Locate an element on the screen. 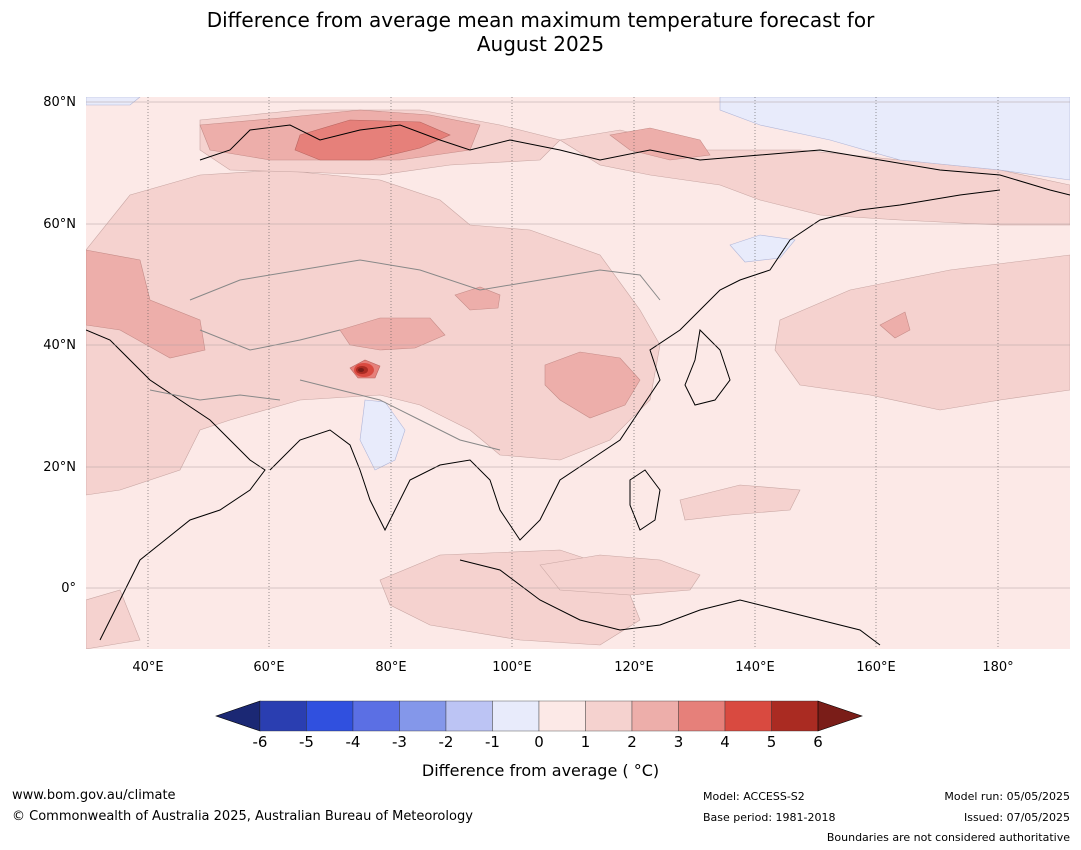  lon-label-100e: 100°E is located at coordinates (512, 667).